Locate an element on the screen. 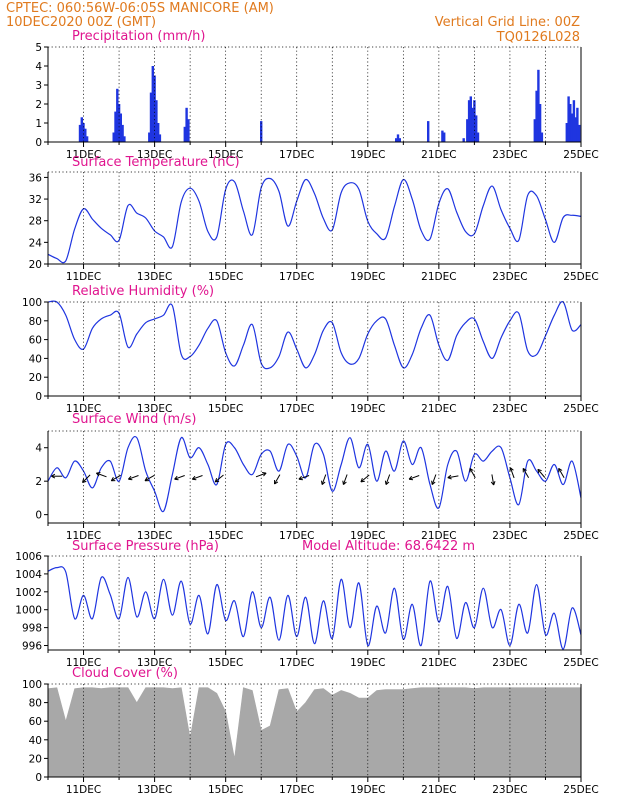  y-tick-label: 996 is located at coordinates (32, 647).